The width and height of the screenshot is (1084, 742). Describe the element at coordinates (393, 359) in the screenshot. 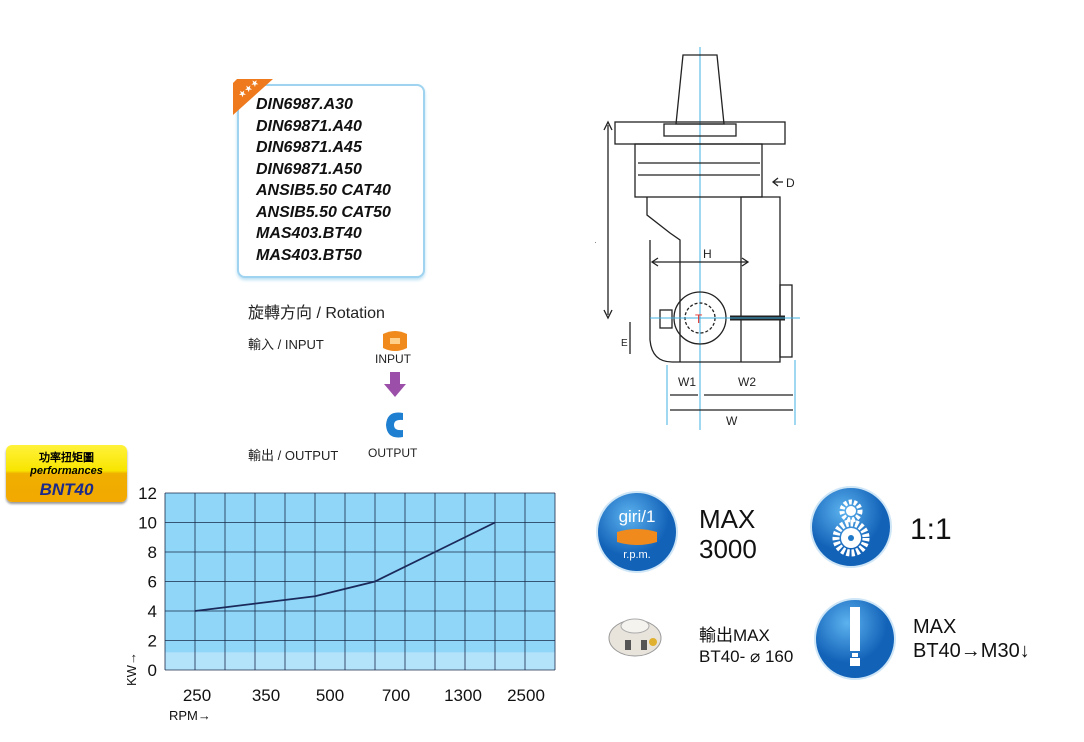

I see `input-icon-label: INPUT` at that location.